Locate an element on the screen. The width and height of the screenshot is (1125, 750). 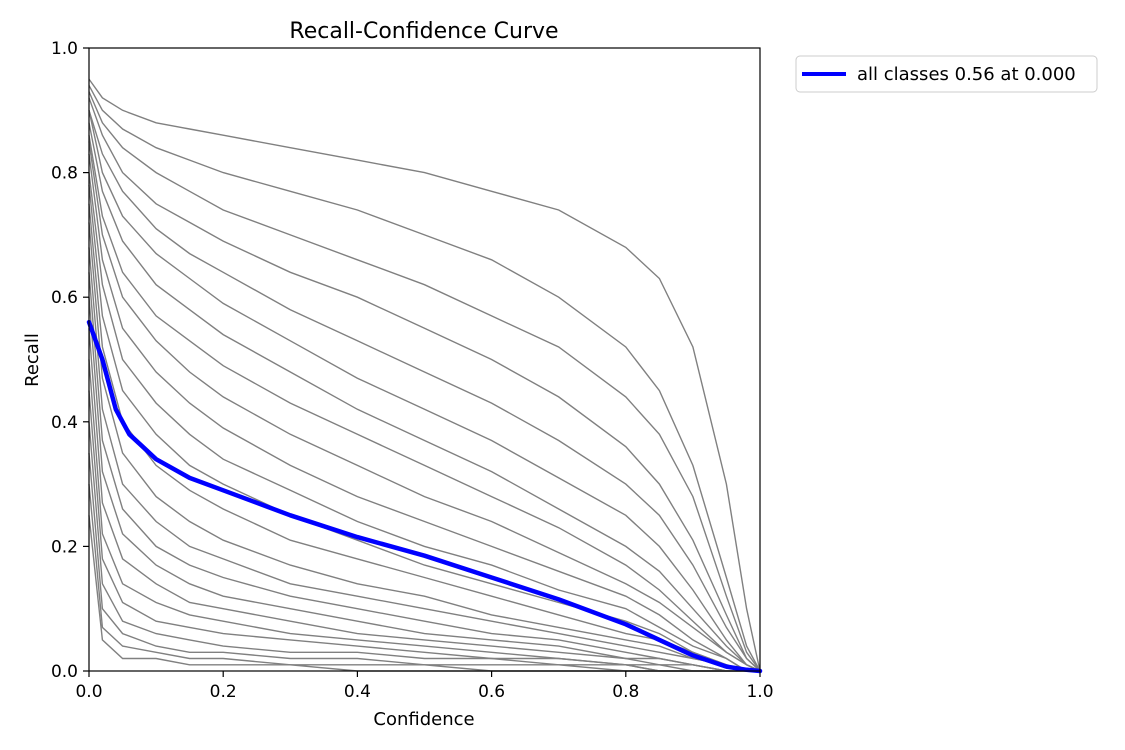
x-tick-label: 1.0 is located at coordinates (759, 692).